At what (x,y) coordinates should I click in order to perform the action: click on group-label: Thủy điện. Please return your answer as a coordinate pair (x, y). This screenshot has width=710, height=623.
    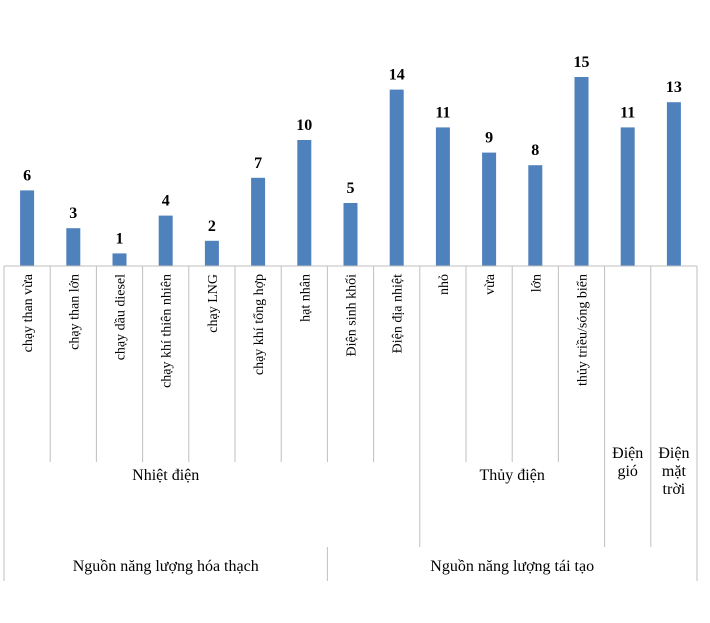
    Looking at the image, I should click on (512, 475).